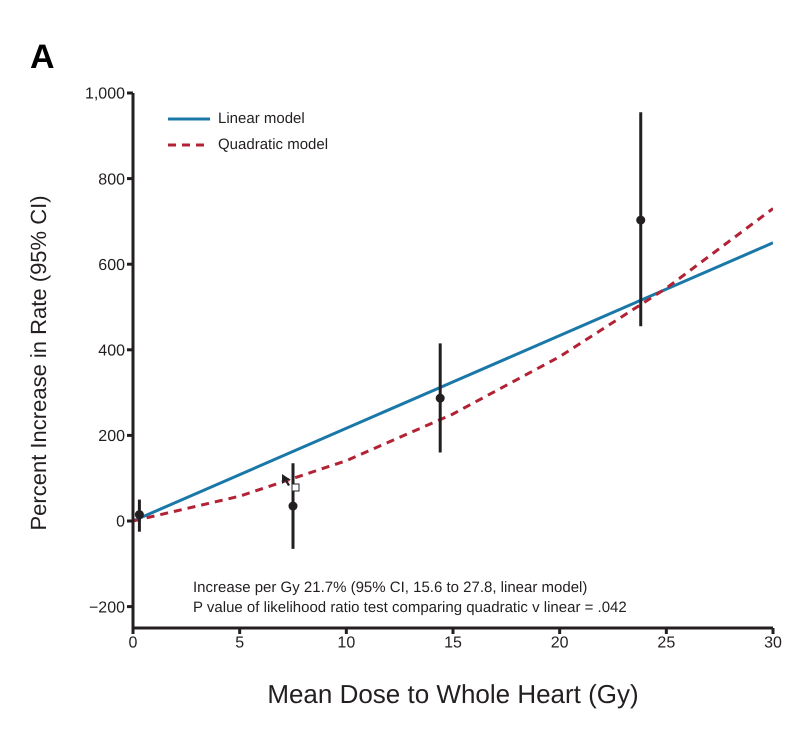 The height and width of the screenshot is (738, 804). I want to click on y-tick-label: 0, so click(121, 522).